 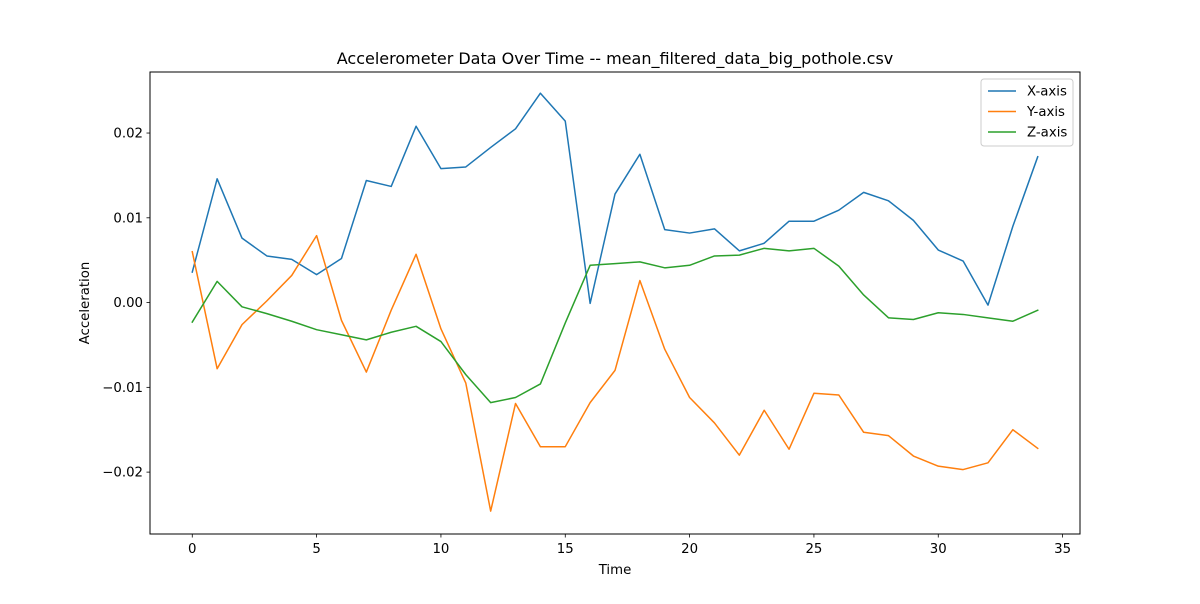 I want to click on x-tick-label: 25, so click(x=813, y=549).